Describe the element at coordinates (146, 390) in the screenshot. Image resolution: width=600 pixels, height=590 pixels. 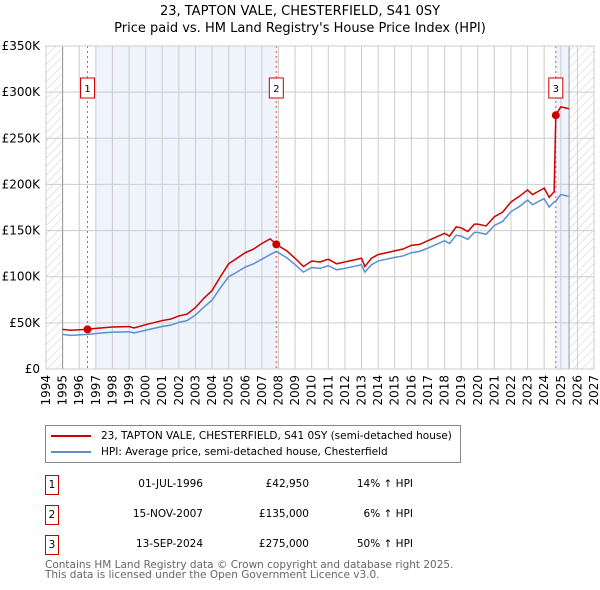
I see `x-tick-label: 2000` at that location.